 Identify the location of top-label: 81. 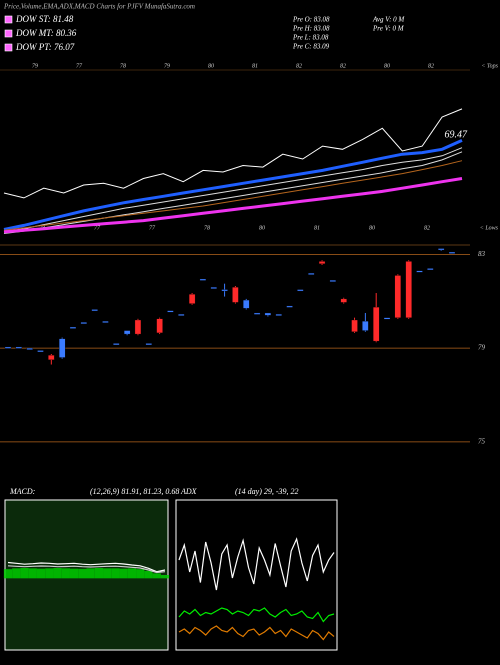
(255, 66).